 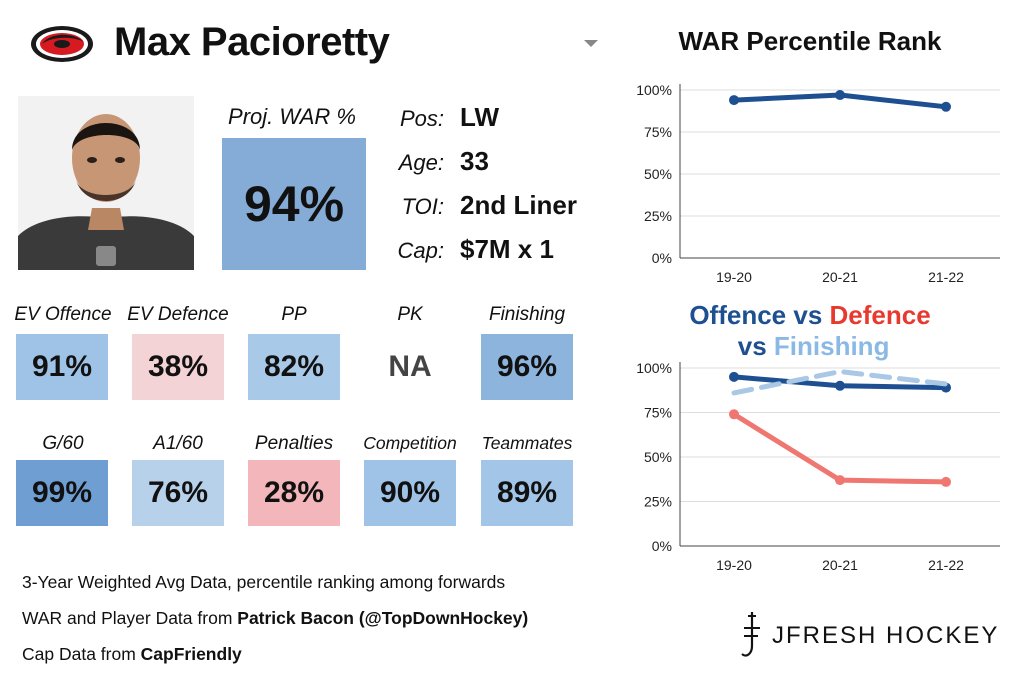 I want to click on chart1-ytick-label: 100%, so click(x=654, y=90).